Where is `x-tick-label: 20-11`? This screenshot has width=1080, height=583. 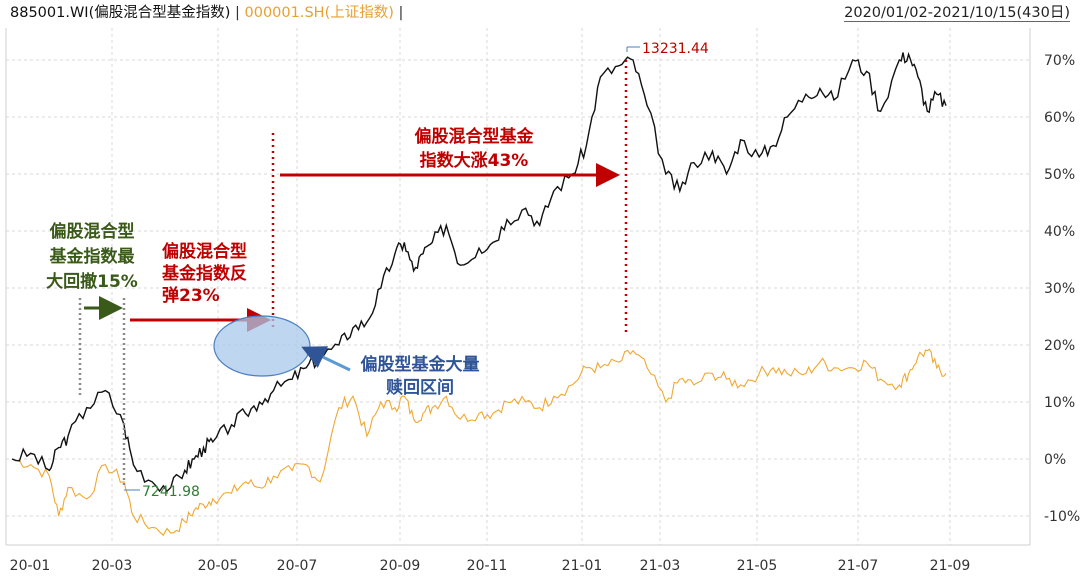 x-tick-label: 20-11 is located at coordinates (487, 566).